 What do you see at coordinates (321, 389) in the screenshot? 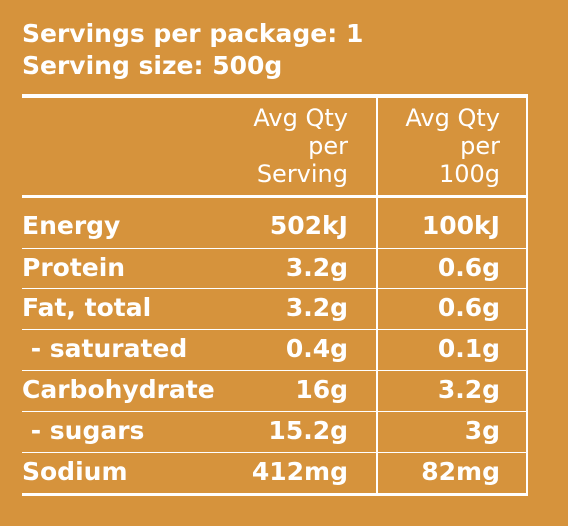
I see `value-per-serving: 16g` at bounding box center [321, 389].